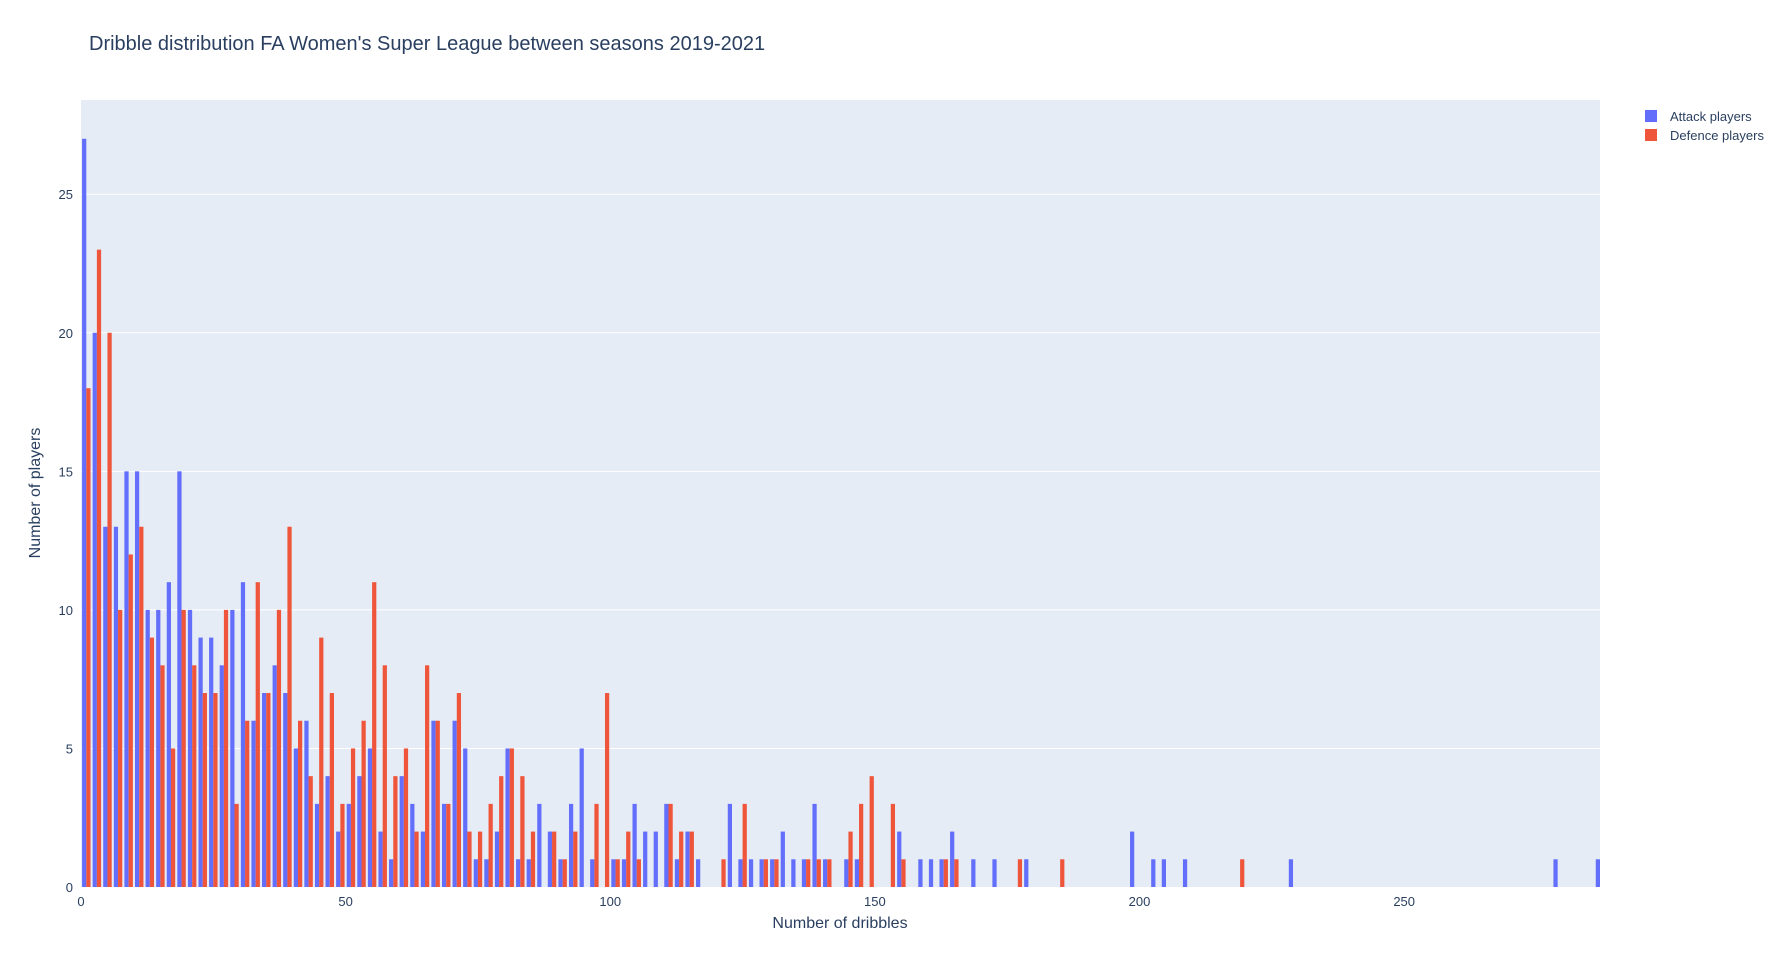  I want to click on legend-swatch-attack-players, so click(1651, 116).